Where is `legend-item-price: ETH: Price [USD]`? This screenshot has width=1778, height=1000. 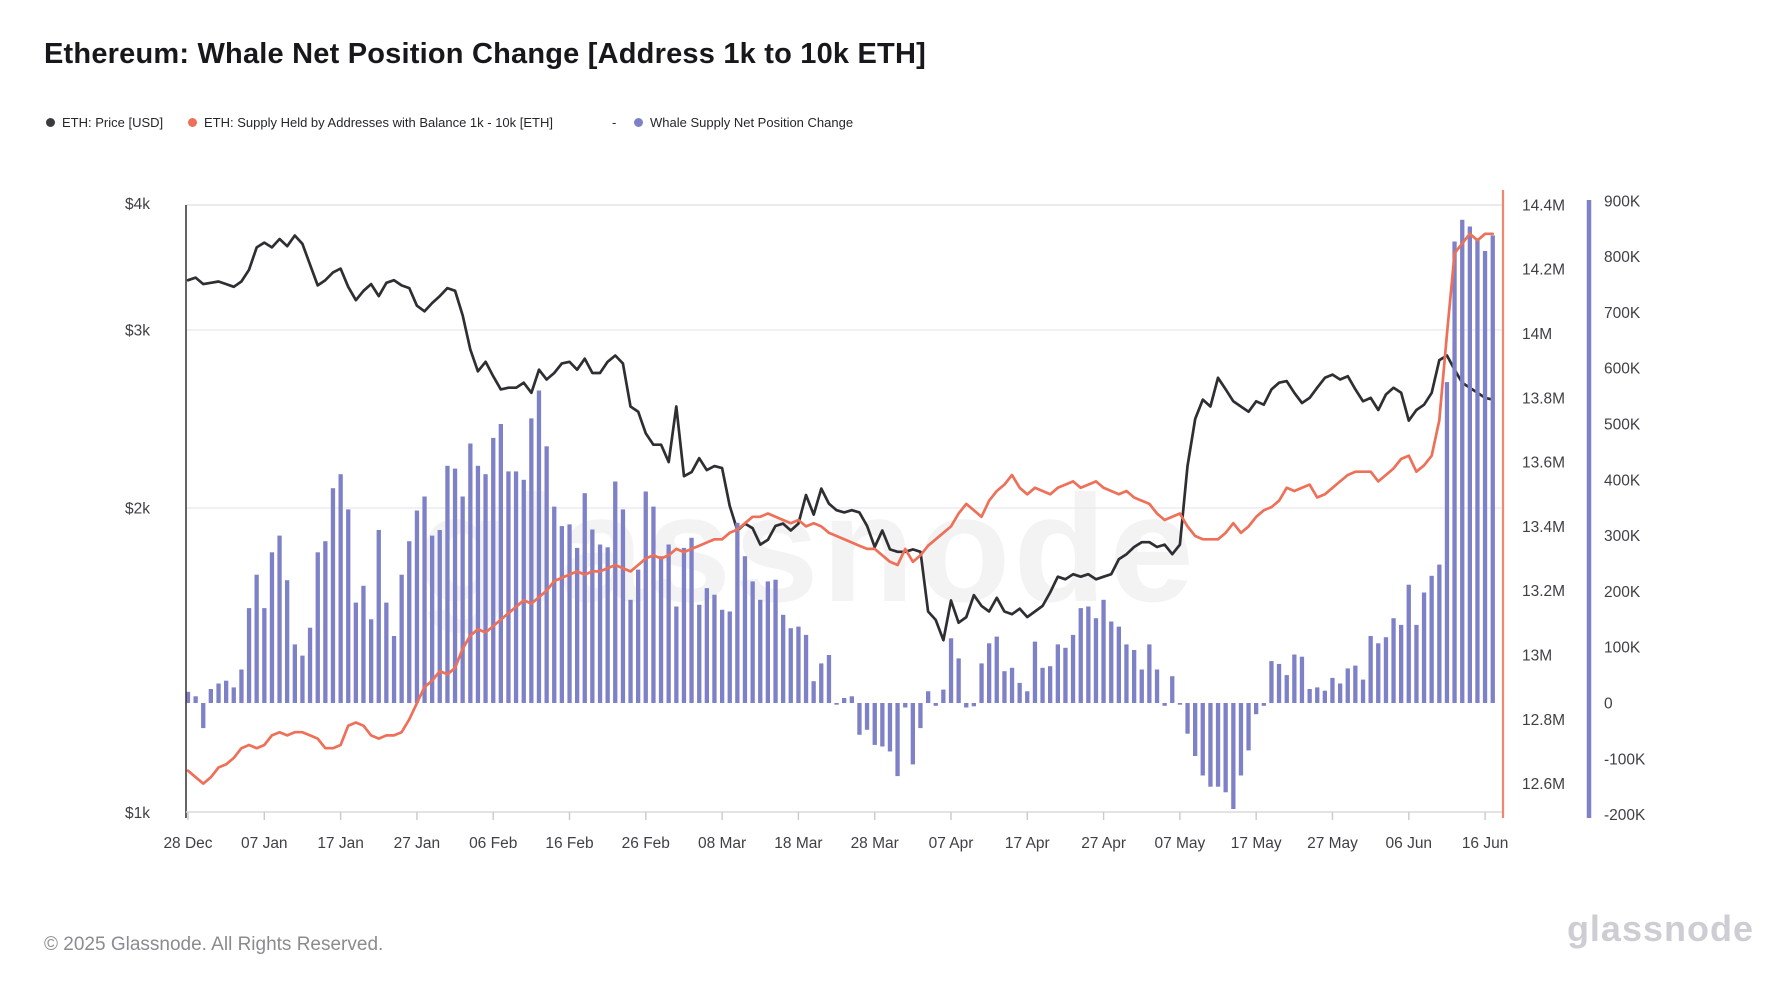 legend-item-price: ETH: Price [USD] is located at coordinates (104, 122).